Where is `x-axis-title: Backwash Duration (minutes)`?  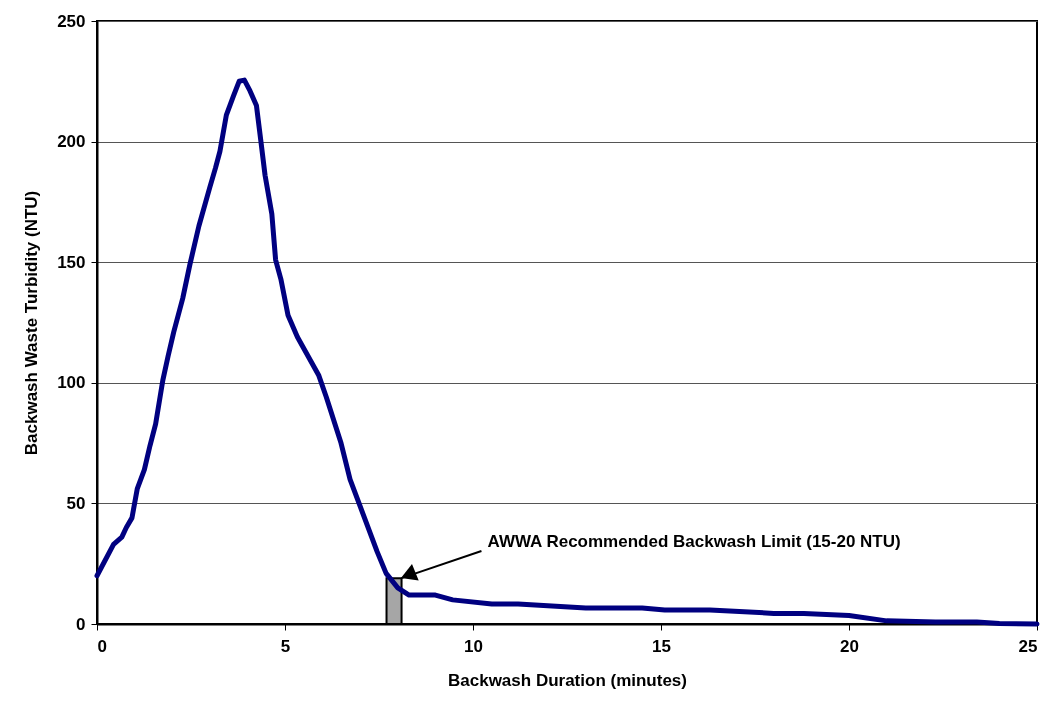
x-axis-title: Backwash Duration (minutes) is located at coordinates (567, 680).